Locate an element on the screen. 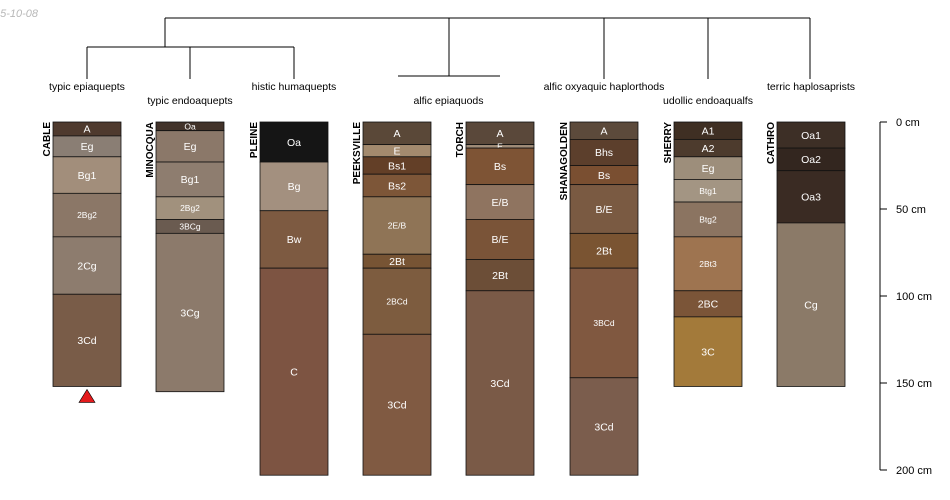 Image resolution: width=950 pixels, height=500 pixels. horizon-2bg2 is located at coordinates (87, 215).